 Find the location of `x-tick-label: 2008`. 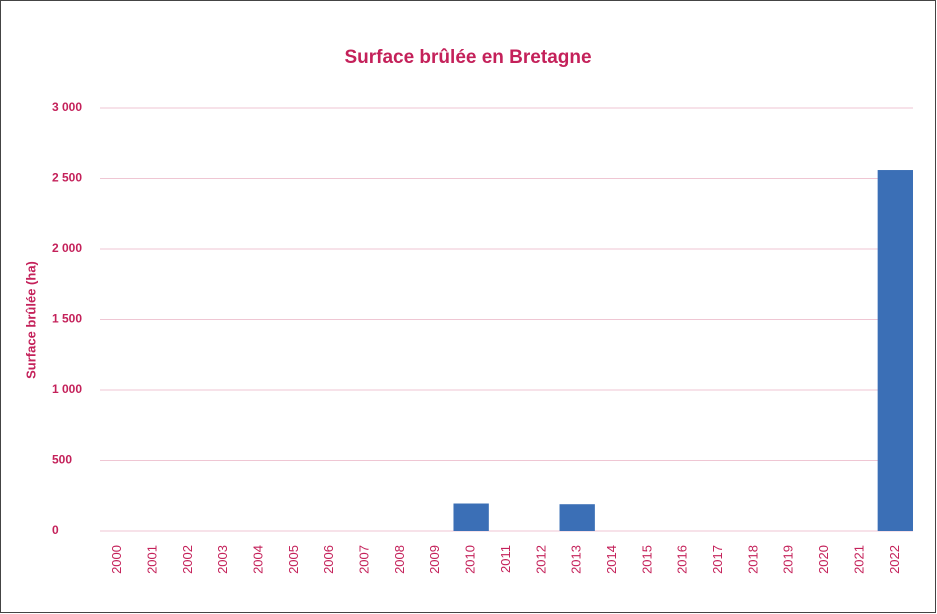

x-tick-label: 2008 is located at coordinates (399, 559).